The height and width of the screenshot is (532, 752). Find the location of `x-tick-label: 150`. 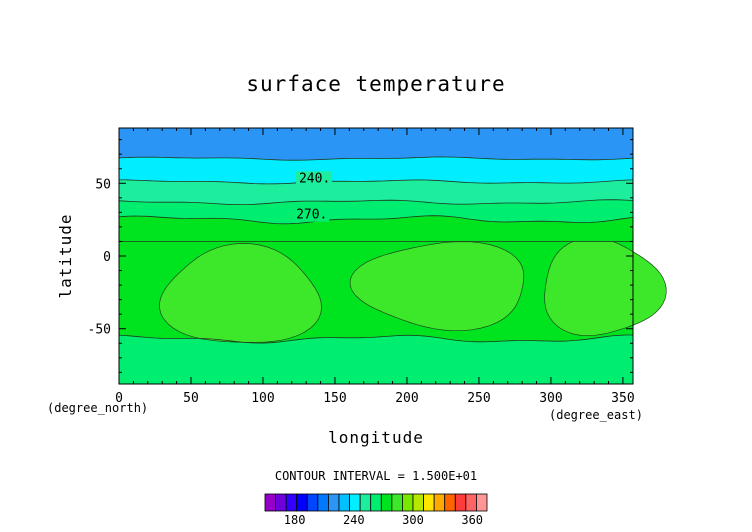

x-tick-label: 150 is located at coordinates (334, 398).